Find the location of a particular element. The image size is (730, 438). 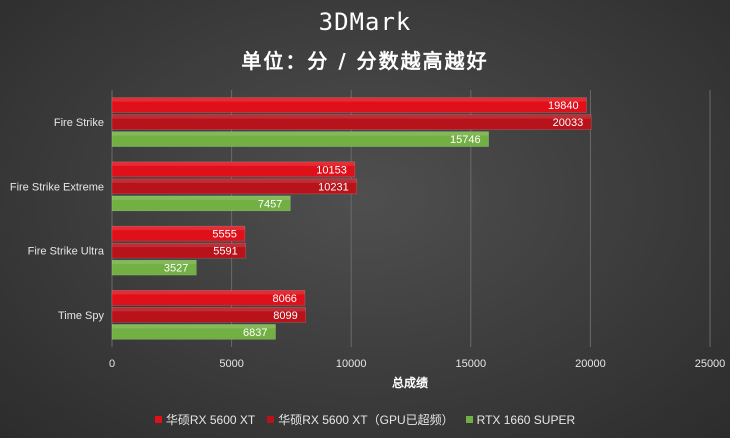

x-tick-labels: 0 5000 10000 15000 20000 25000 is located at coordinates (417, 364).